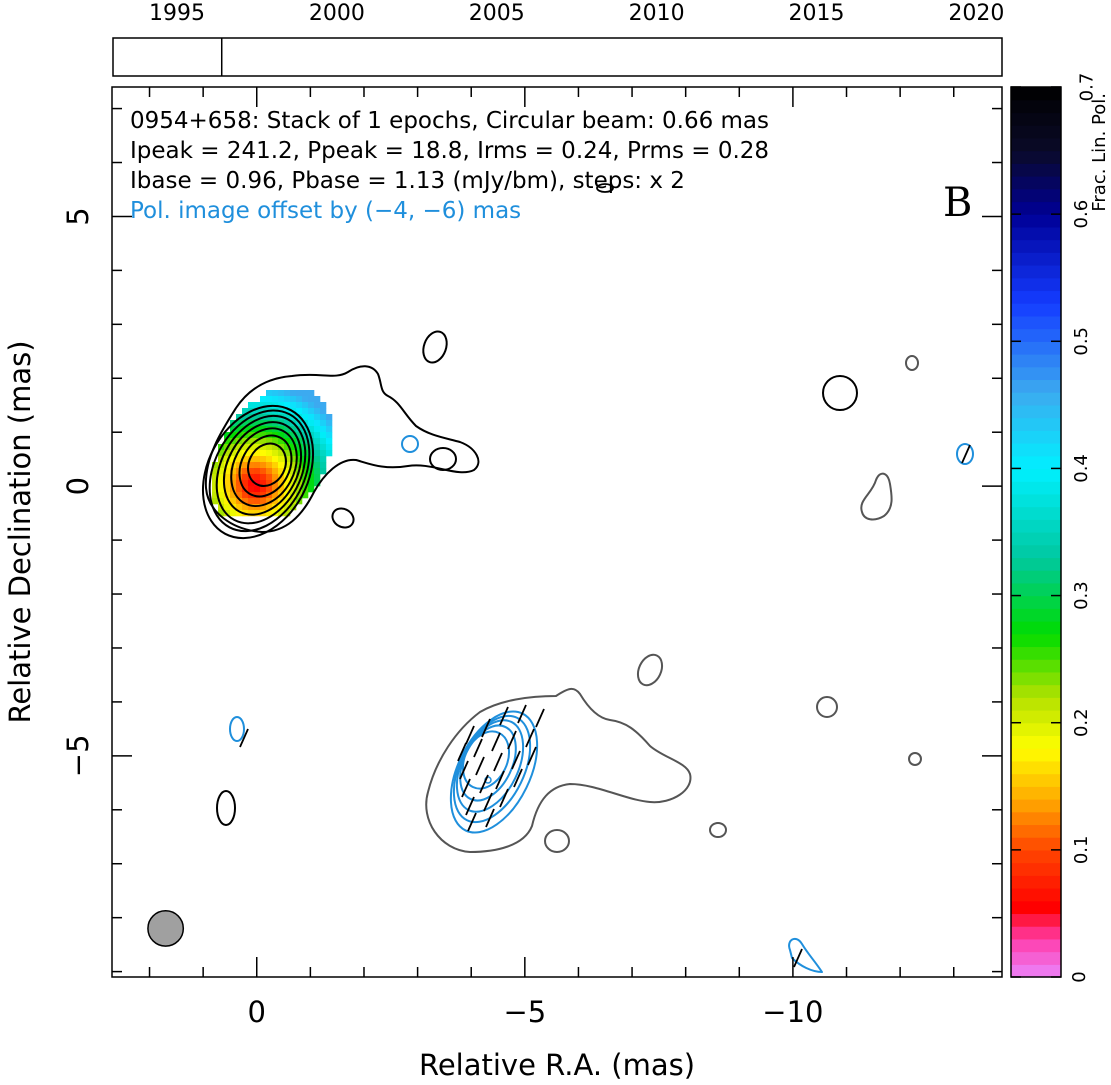  Describe the element at coordinates (497, 13) in the screenshot. I see `timeline-tick-label: 2005` at that location.